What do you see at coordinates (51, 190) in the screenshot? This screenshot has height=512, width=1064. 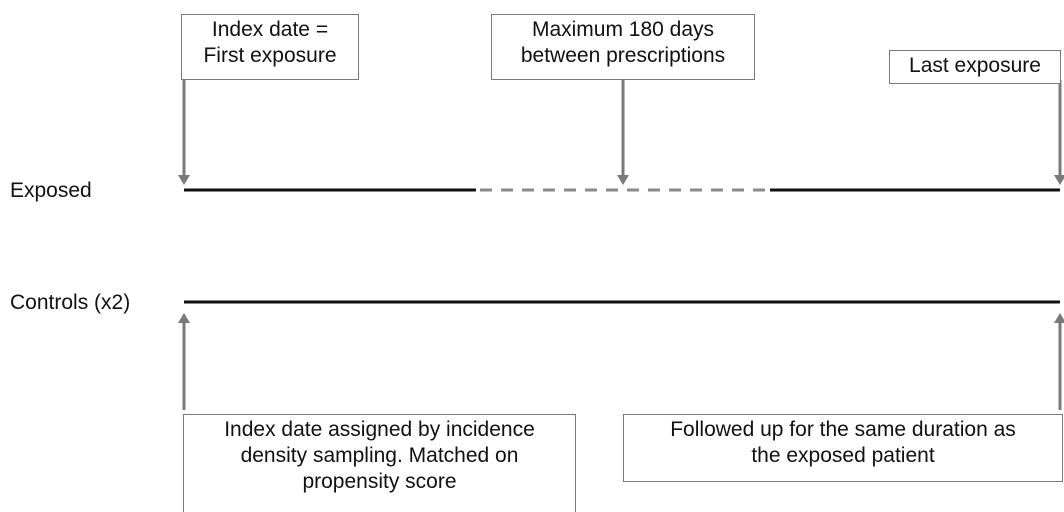 I see `exposed-row-label: Exposed` at bounding box center [51, 190].